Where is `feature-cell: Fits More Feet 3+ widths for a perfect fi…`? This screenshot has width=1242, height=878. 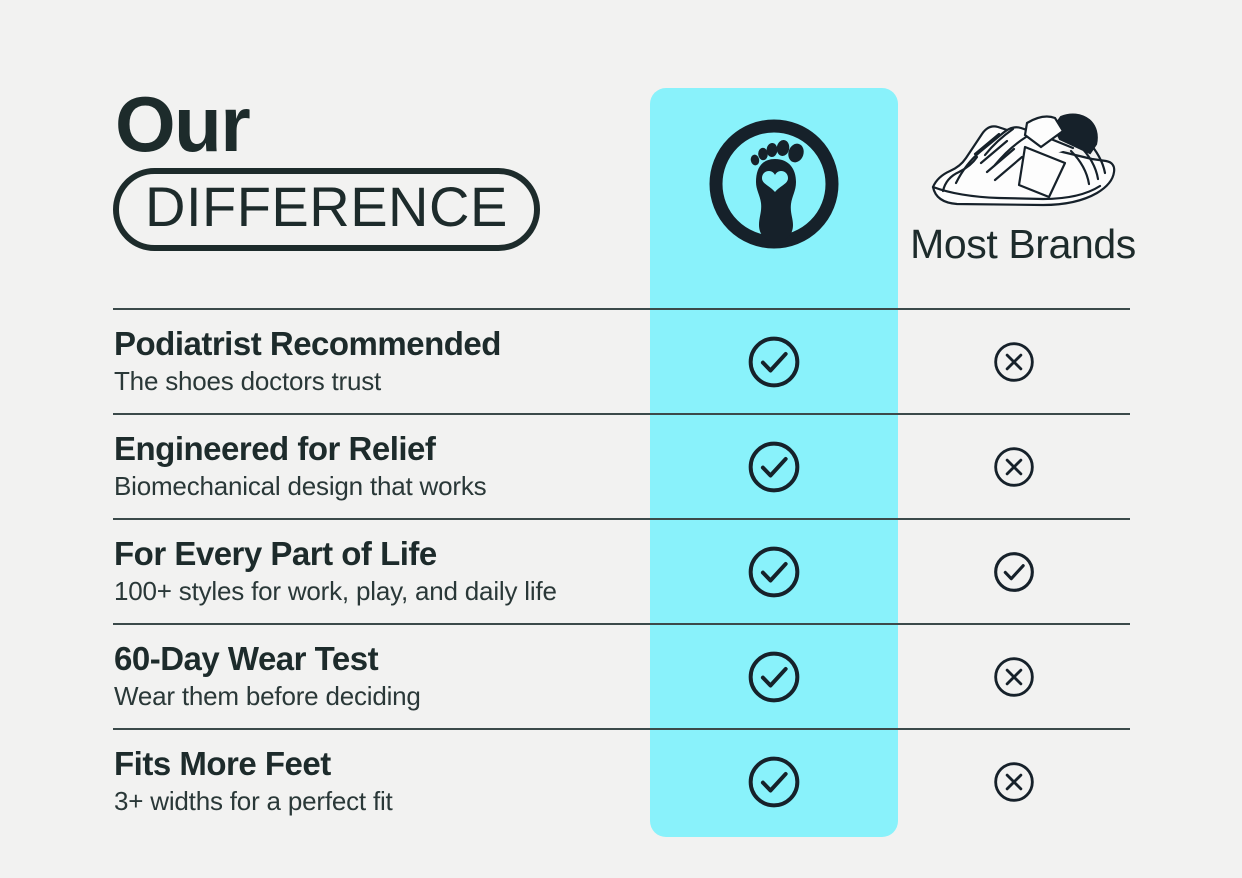
feature-cell: Fits More Feet 3+ widths for a perfect fi… is located at coordinates (381, 780).